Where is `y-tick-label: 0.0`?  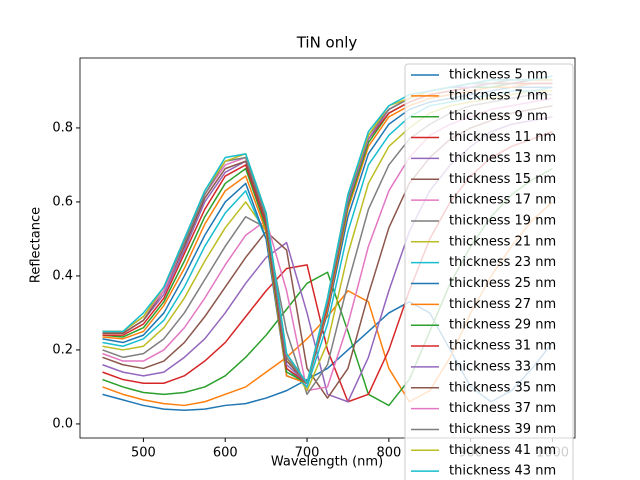 y-tick-label: 0.0 is located at coordinates (62, 423).